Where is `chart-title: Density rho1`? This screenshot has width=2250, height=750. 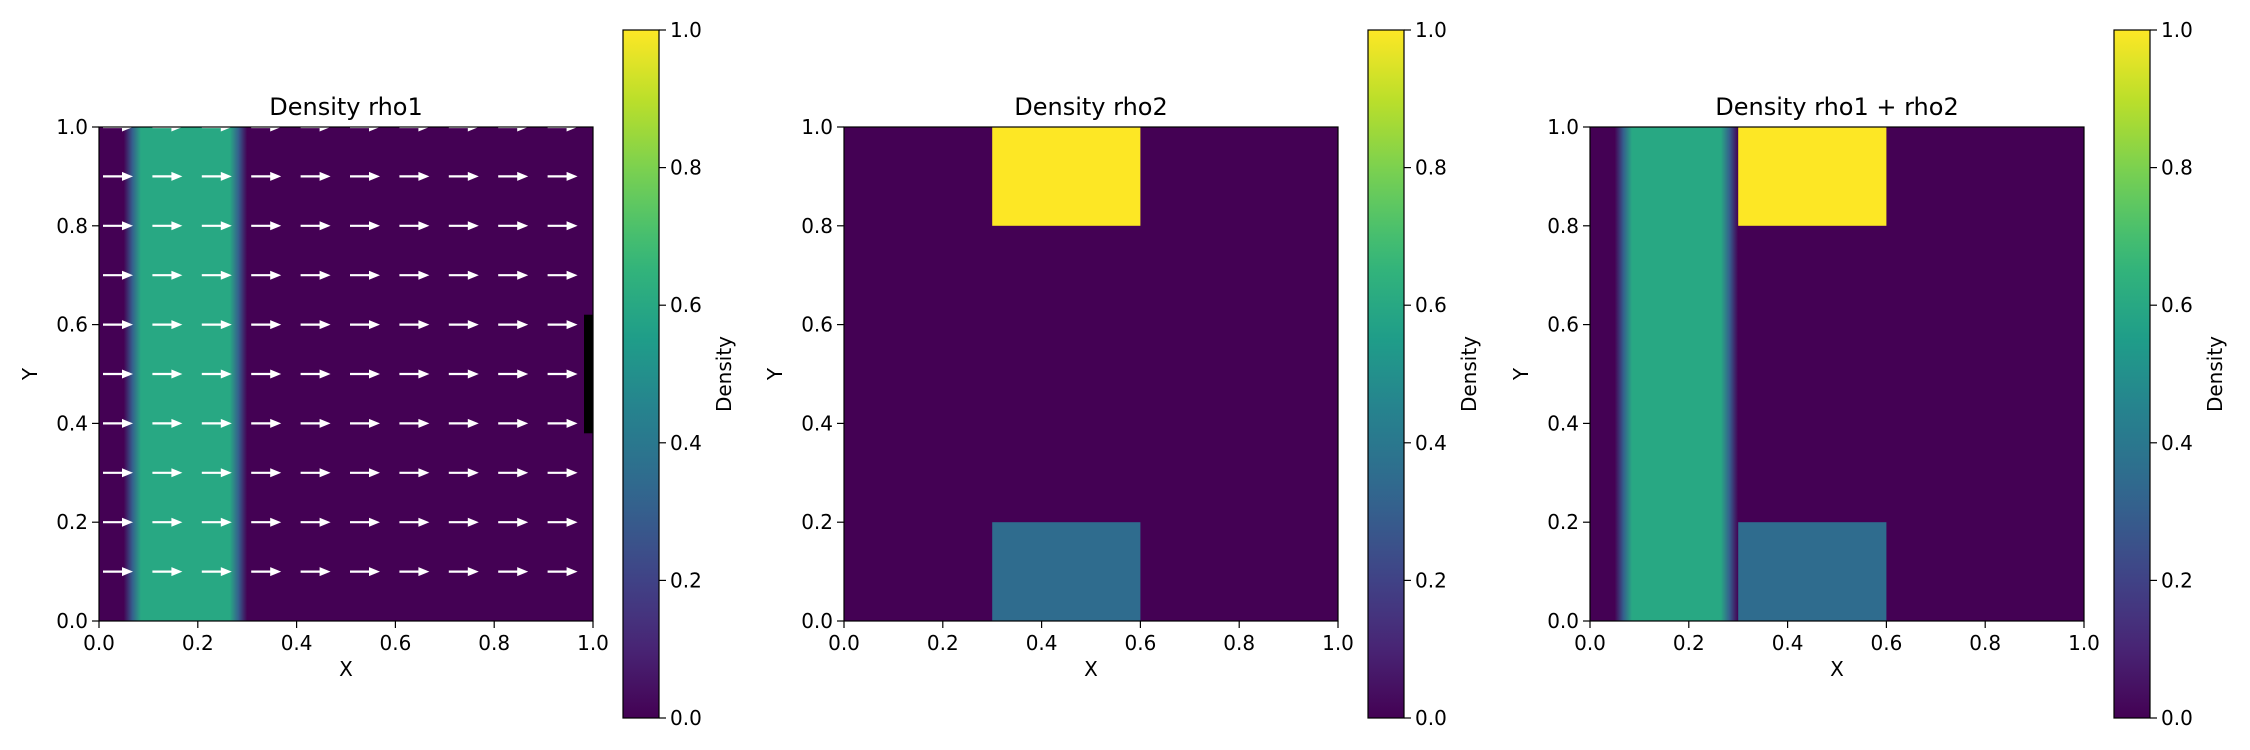 chart-title: Density rho1 is located at coordinates (345, 107).